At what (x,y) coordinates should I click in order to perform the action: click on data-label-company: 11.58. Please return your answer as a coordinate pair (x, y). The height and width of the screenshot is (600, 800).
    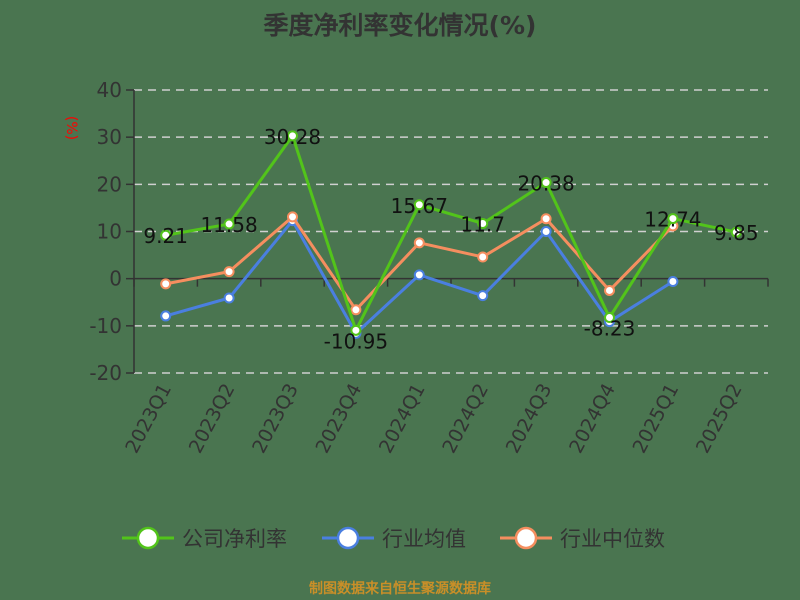
    Looking at the image, I should click on (228, 225).